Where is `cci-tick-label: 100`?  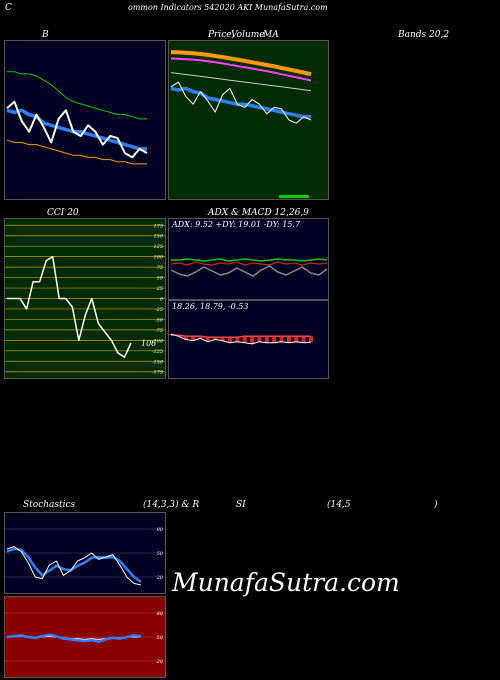
cci-tick-label: 100 is located at coordinates (158, 258).